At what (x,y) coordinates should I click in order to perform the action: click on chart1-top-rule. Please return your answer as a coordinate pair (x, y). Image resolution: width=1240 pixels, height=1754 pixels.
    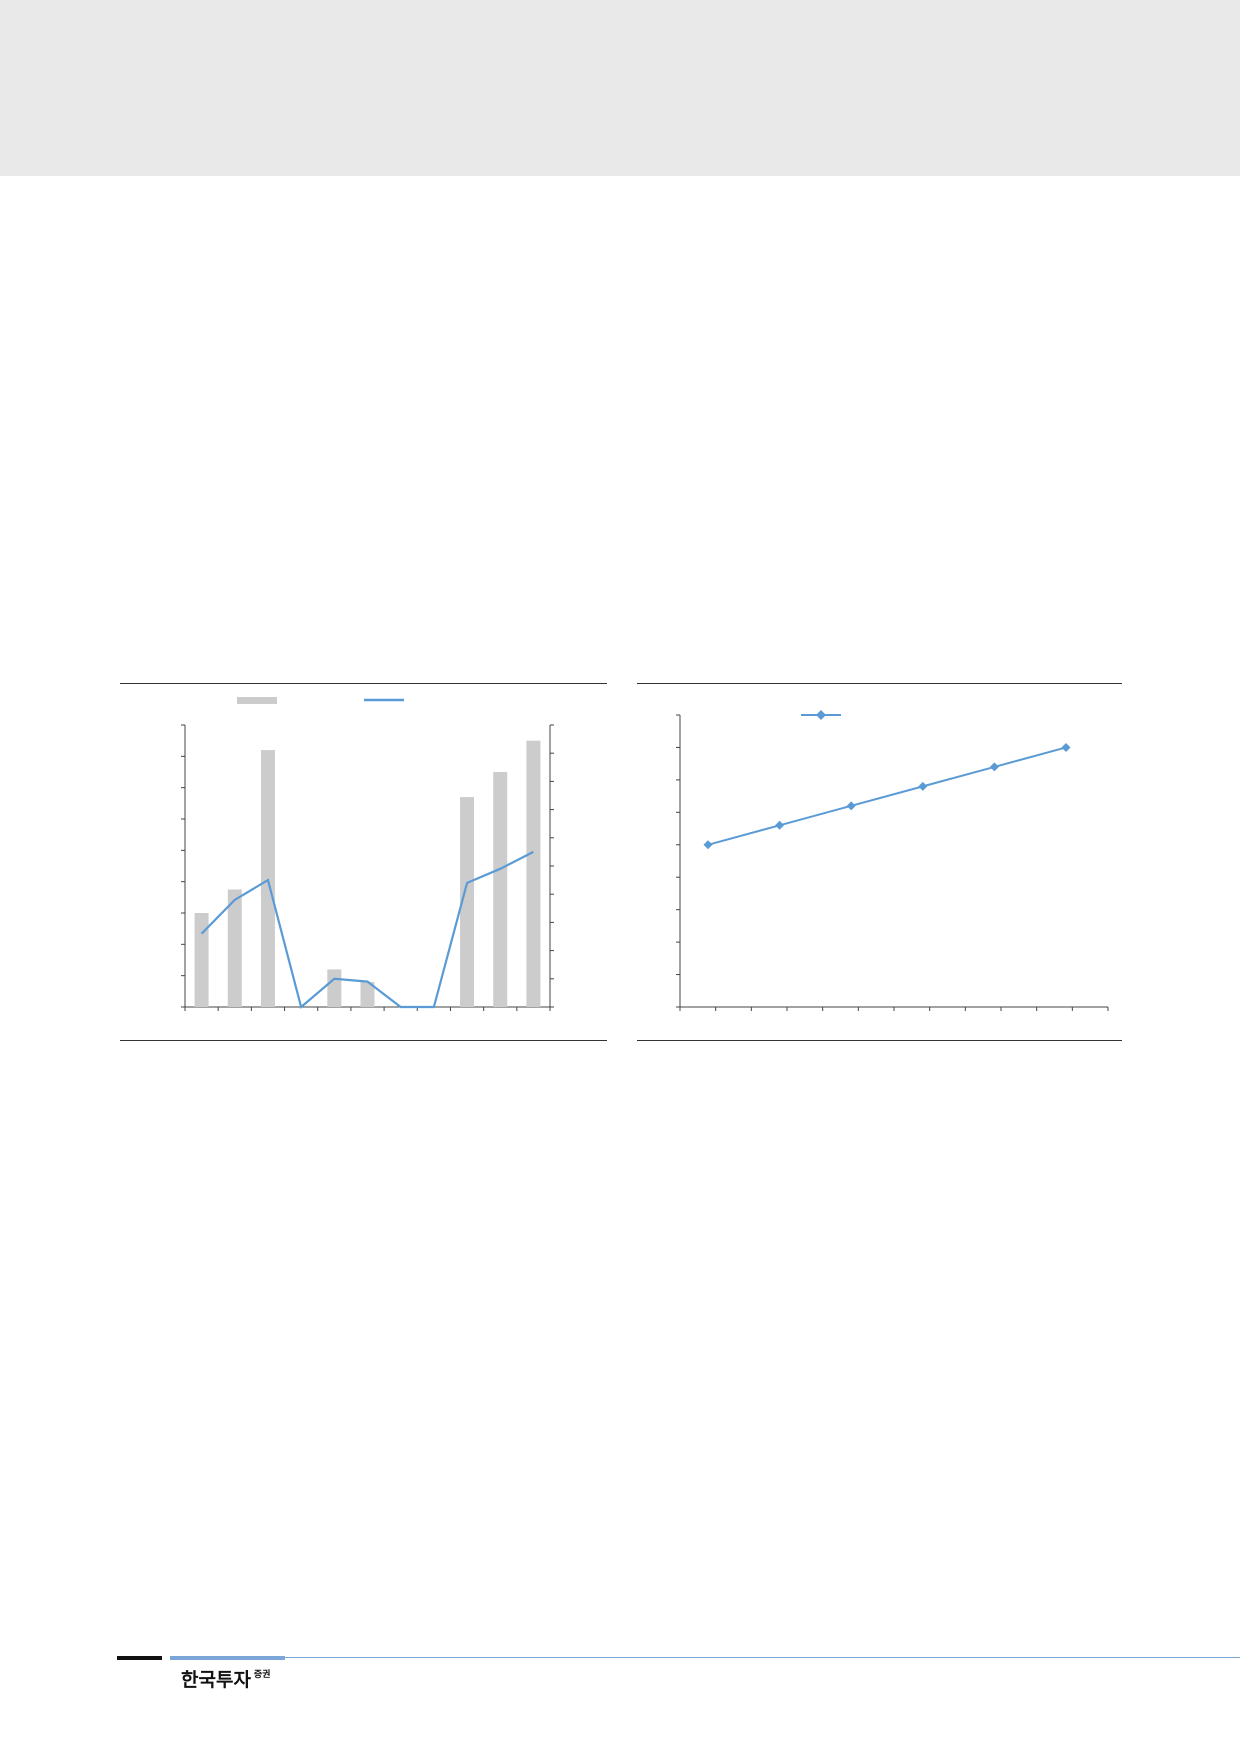
    Looking at the image, I should click on (363, 683).